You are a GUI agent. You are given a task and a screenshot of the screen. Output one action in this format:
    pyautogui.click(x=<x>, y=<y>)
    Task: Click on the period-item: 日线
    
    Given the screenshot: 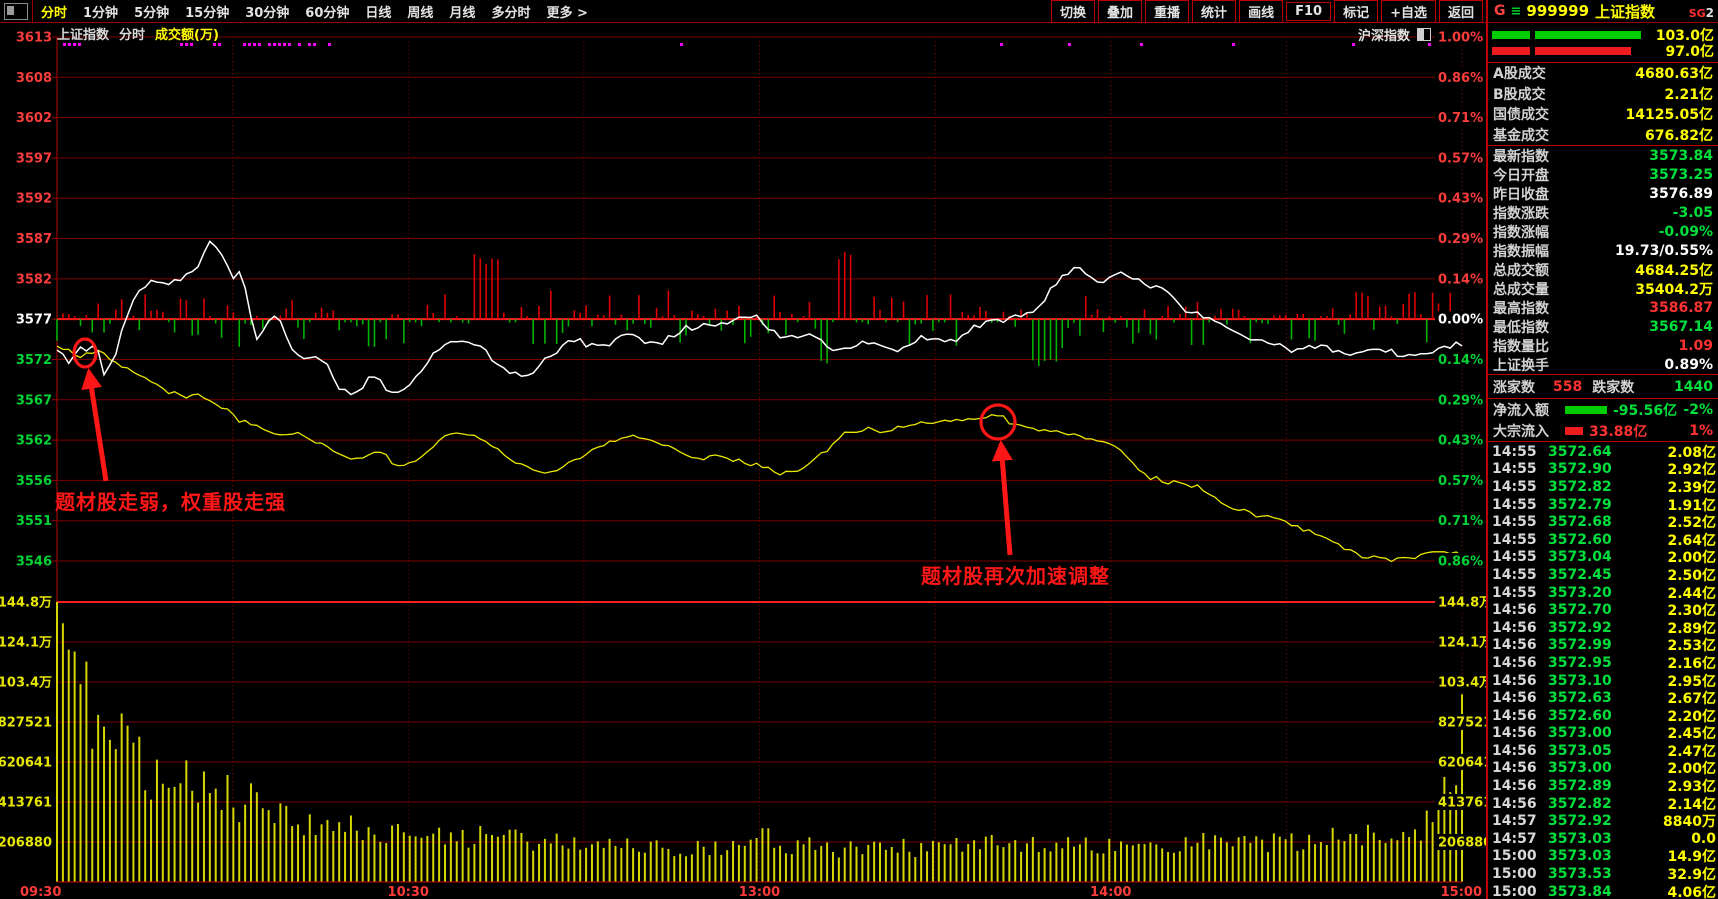 What is the action you would take?
    pyautogui.click(x=378, y=13)
    